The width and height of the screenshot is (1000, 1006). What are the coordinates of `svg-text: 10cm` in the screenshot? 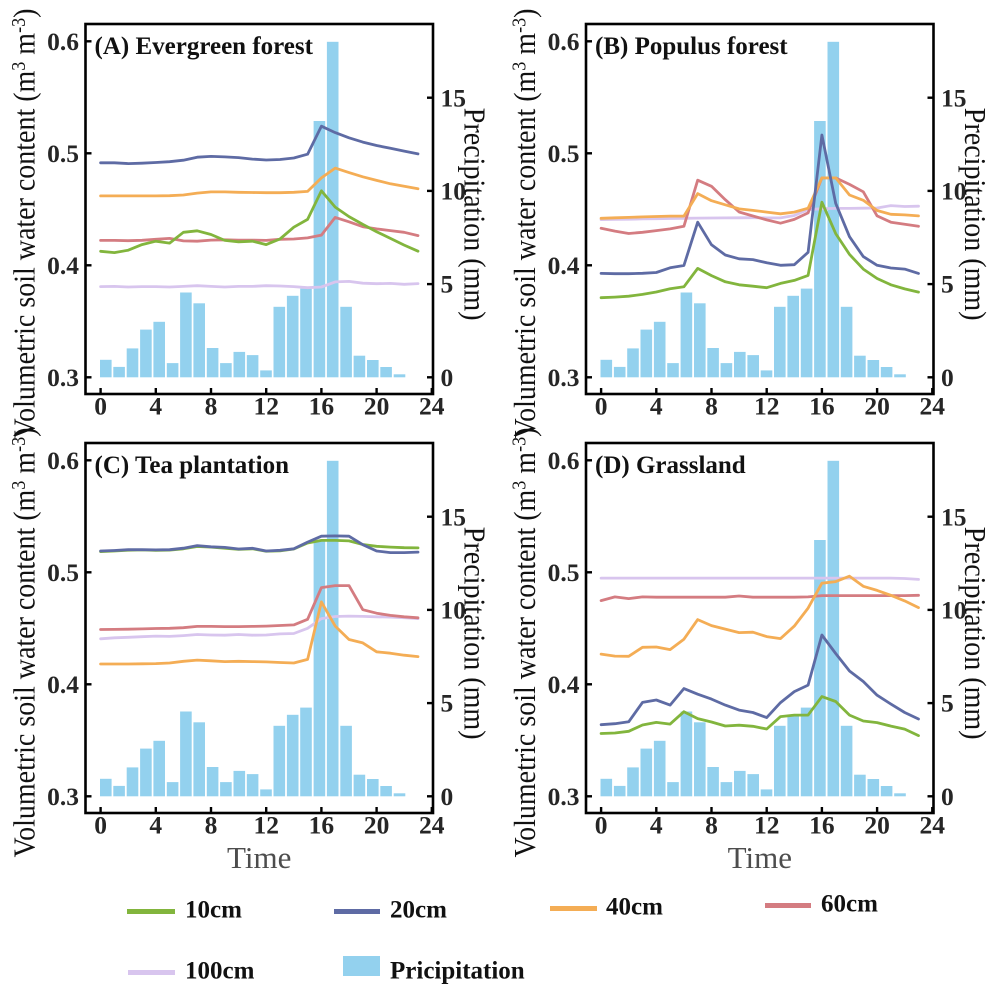 It's located at (213, 910).